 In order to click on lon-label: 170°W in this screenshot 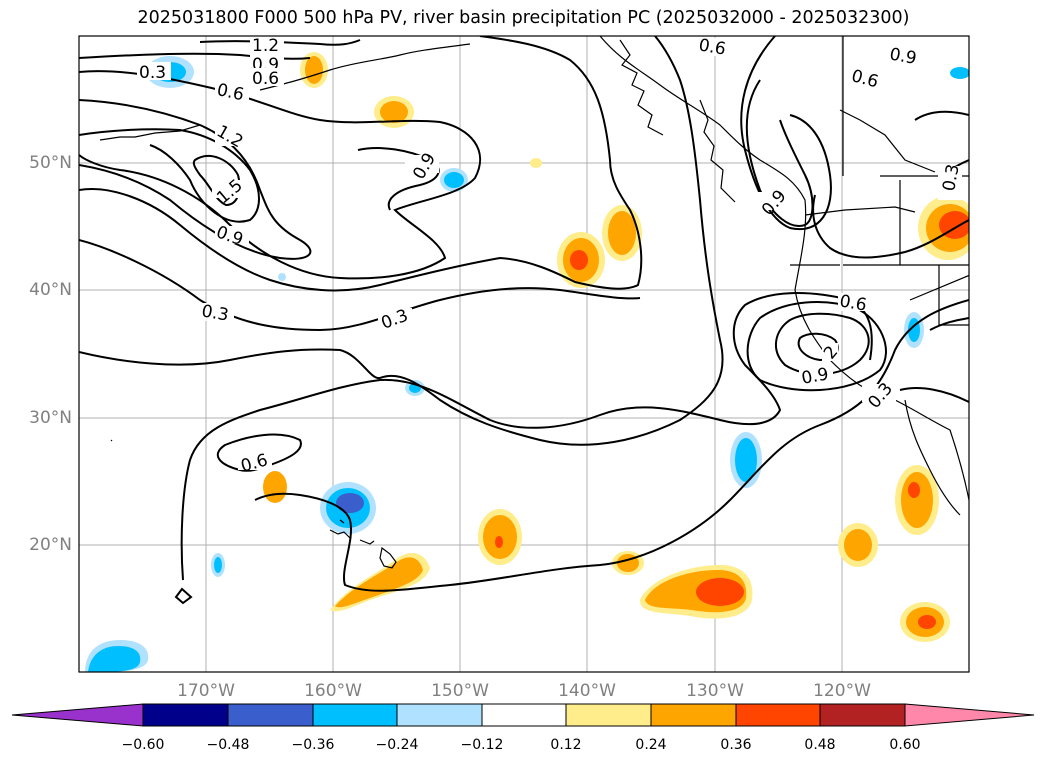, I will do `click(206, 691)`.